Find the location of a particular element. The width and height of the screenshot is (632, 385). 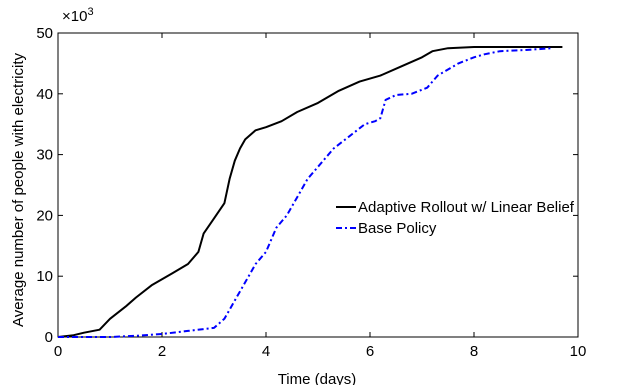

y-tick-label: 40 is located at coordinates (44, 94).